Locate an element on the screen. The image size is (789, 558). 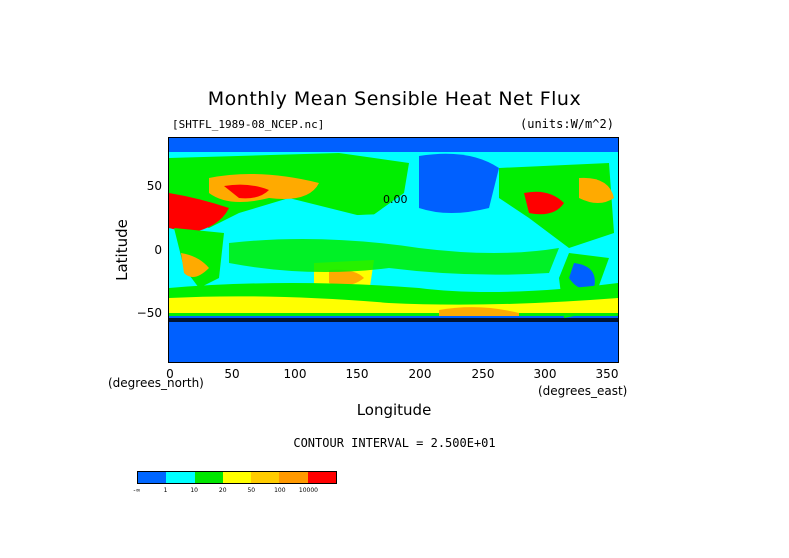
contour-interval: CONTOUR INTERVAL = 2.500E+01 is located at coordinates (394, 443).